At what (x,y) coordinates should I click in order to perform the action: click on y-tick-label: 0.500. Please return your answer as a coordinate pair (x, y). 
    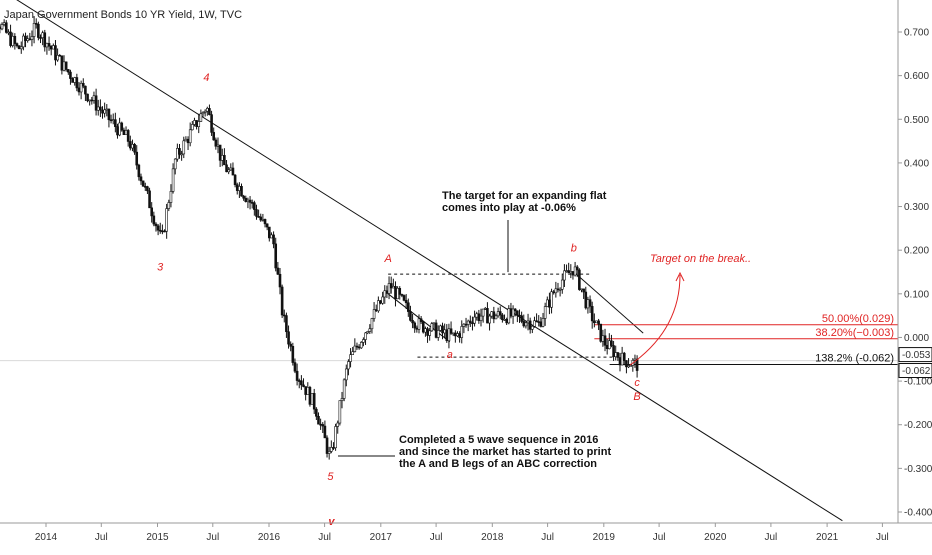
    Looking at the image, I should click on (916, 120).